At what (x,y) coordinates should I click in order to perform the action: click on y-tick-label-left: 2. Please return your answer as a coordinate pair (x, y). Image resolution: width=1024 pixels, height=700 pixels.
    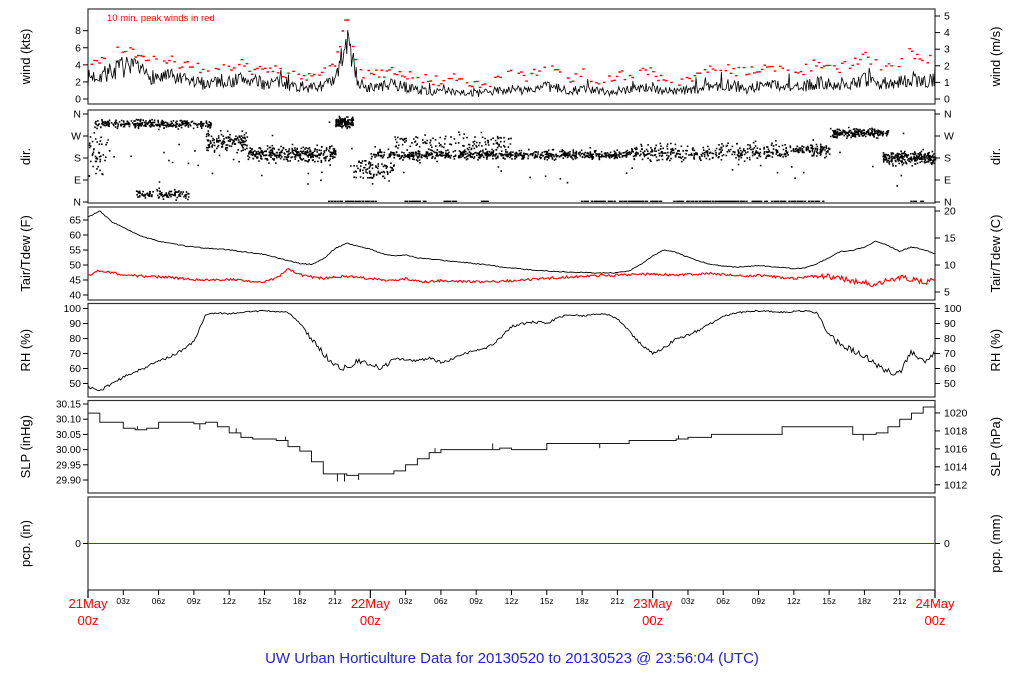
    Looking at the image, I should click on (78, 82).